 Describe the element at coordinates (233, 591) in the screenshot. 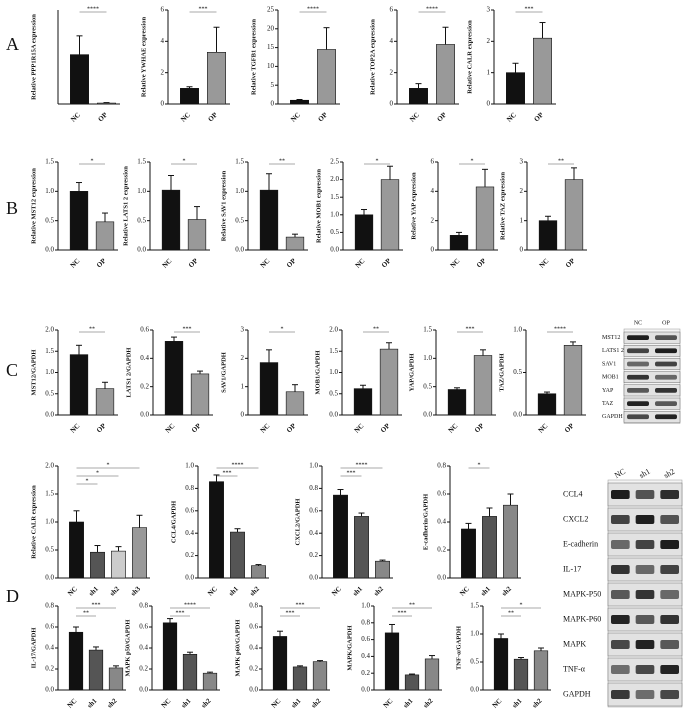

I see `x-tick-label: sh1` at that location.